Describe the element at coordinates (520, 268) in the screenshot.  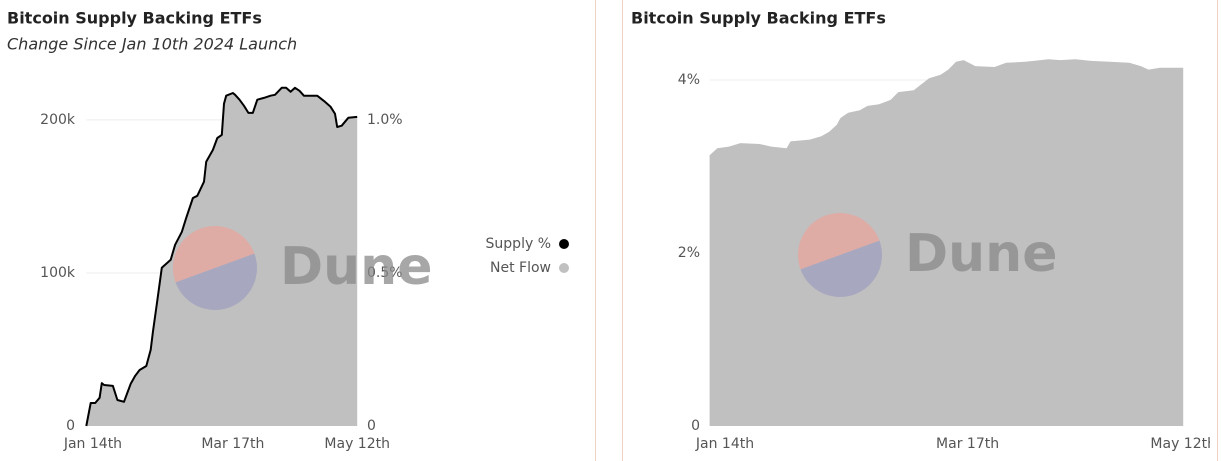
I see `legend-label: Net Flow` at that location.